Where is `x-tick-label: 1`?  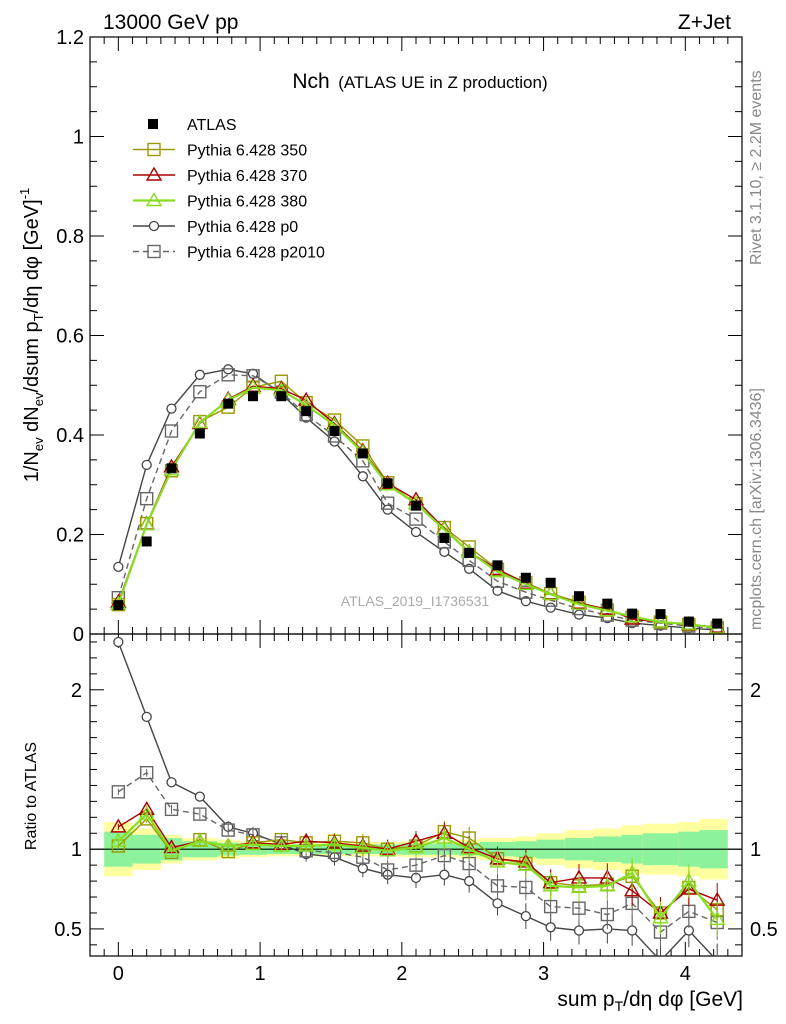
x-tick-label: 1 is located at coordinates (260, 974).